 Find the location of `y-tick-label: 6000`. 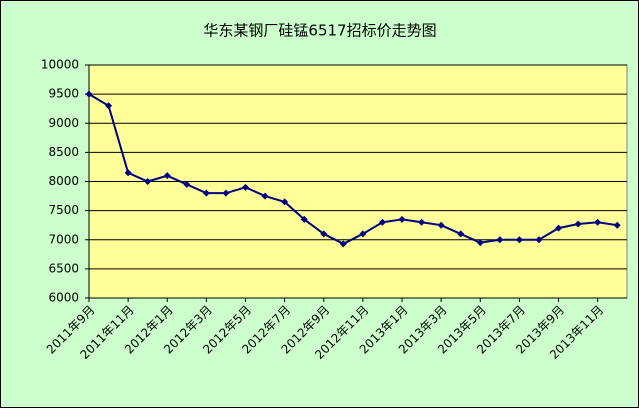

y-tick-label: 6000 is located at coordinates (63, 298).